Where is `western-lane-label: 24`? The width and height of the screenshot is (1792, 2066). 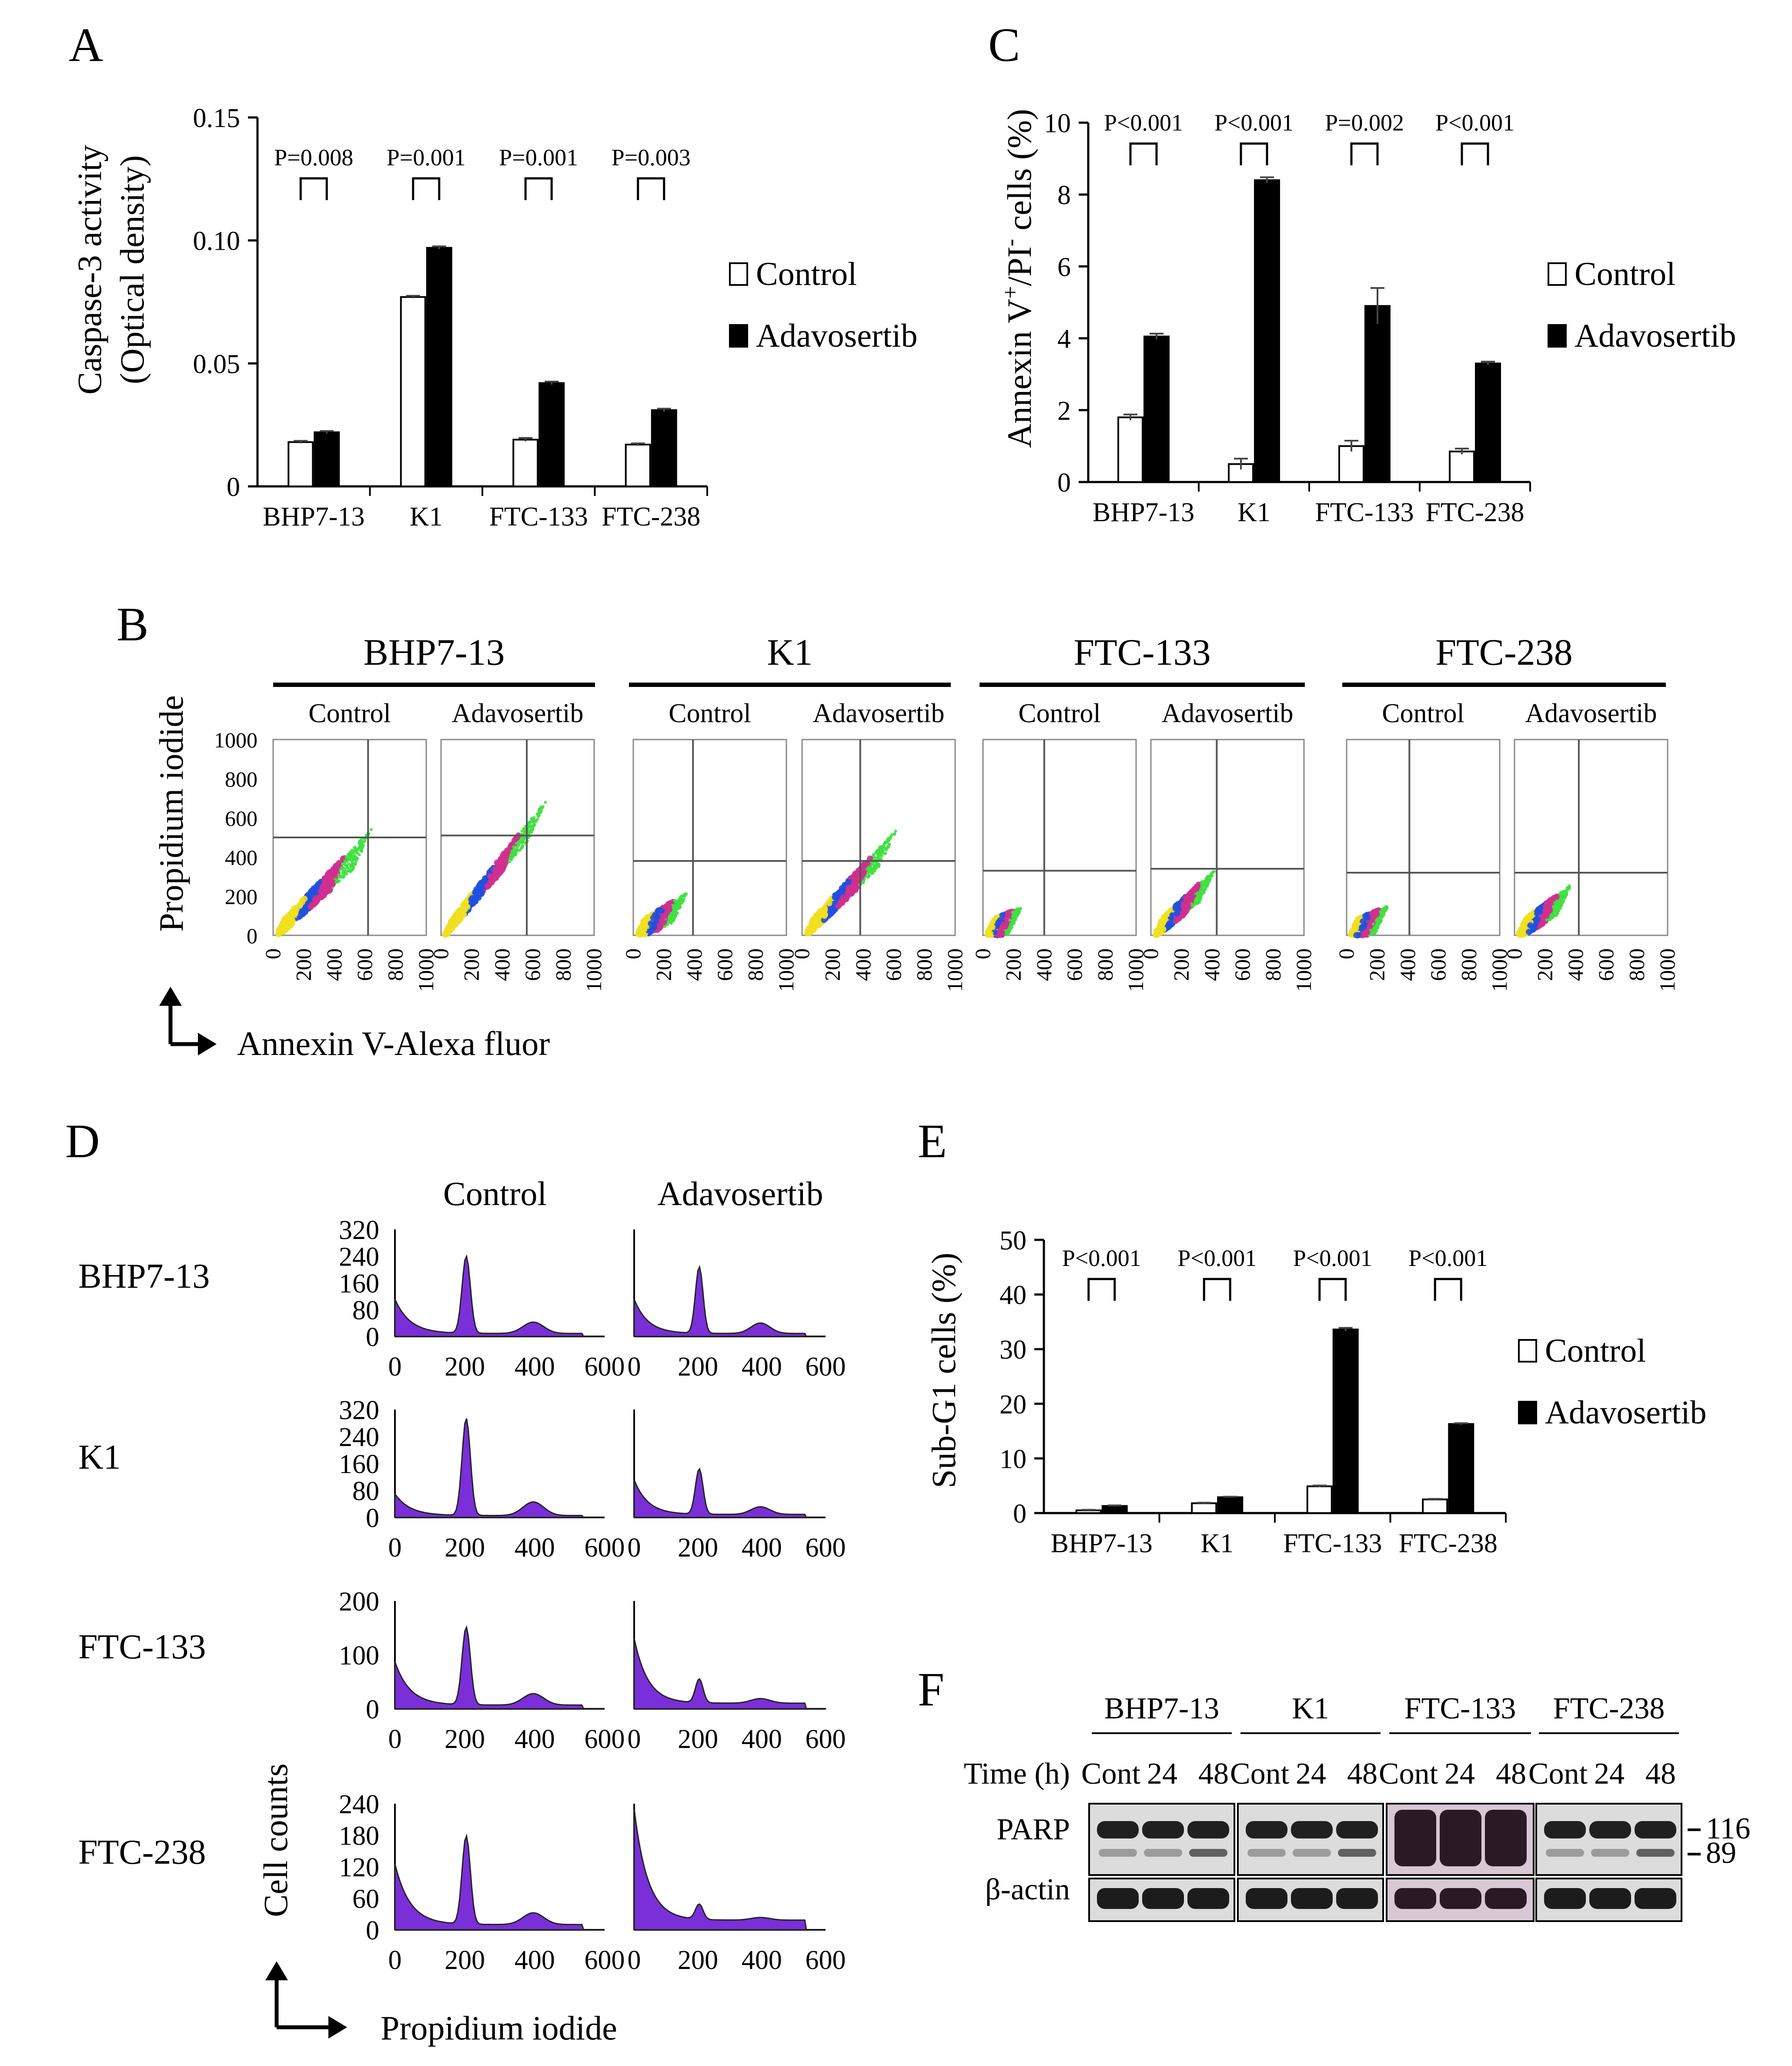 western-lane-label: 24 is located at coordinates (1459, 1774).